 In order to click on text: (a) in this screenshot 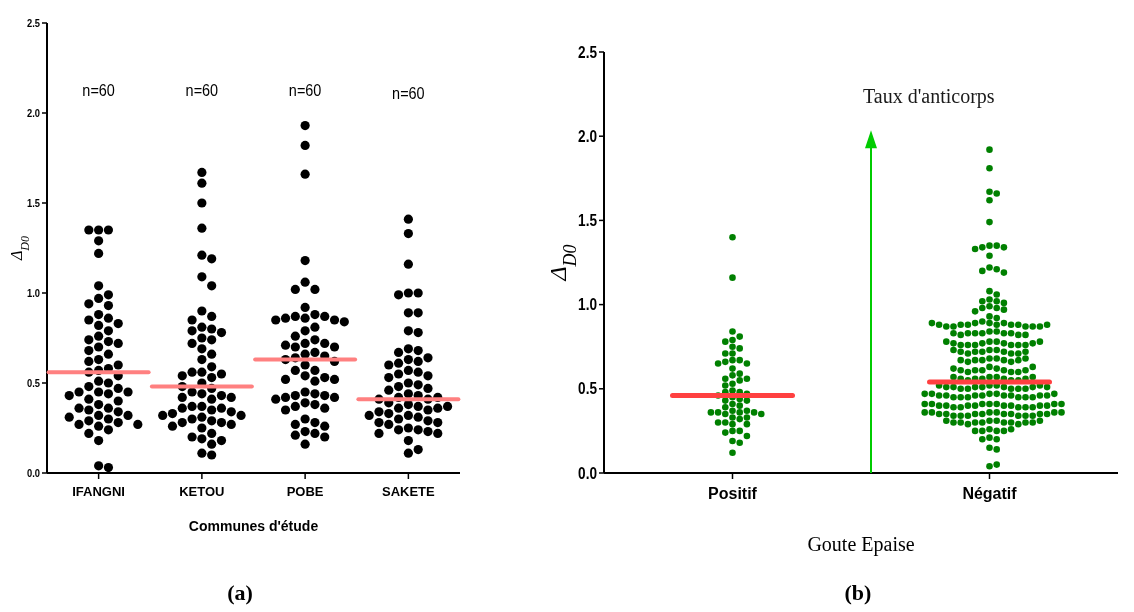, I will do `click(240, 592)`.